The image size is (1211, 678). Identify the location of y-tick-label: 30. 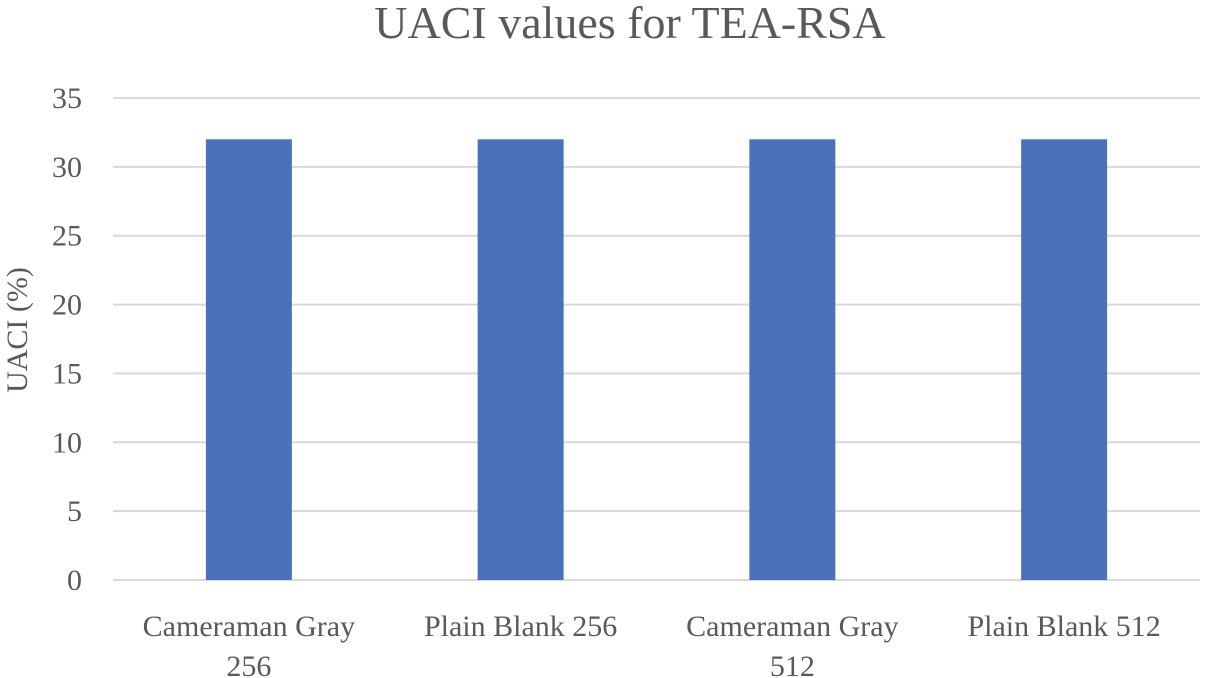
(67, 167).